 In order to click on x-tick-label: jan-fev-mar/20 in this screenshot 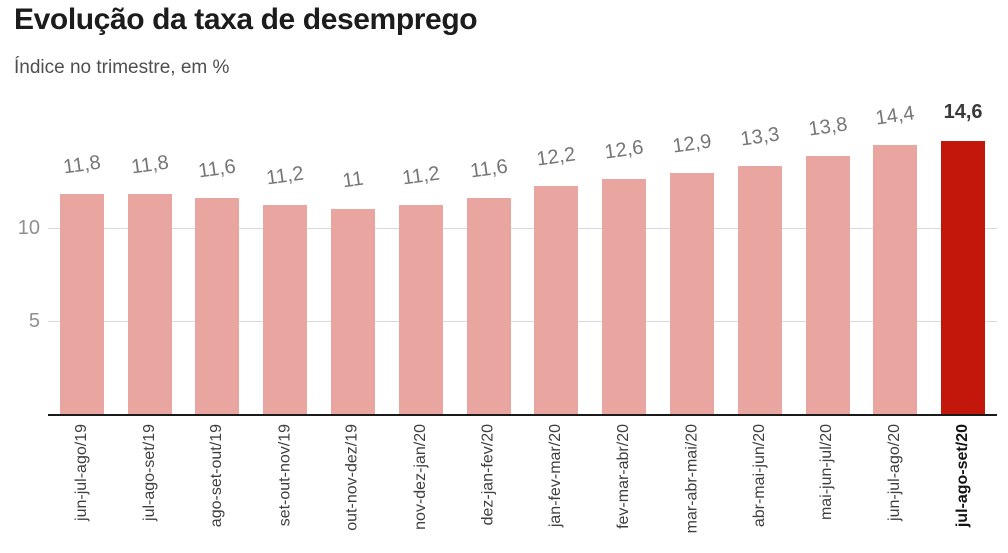, I will do `click(556, 476)`.